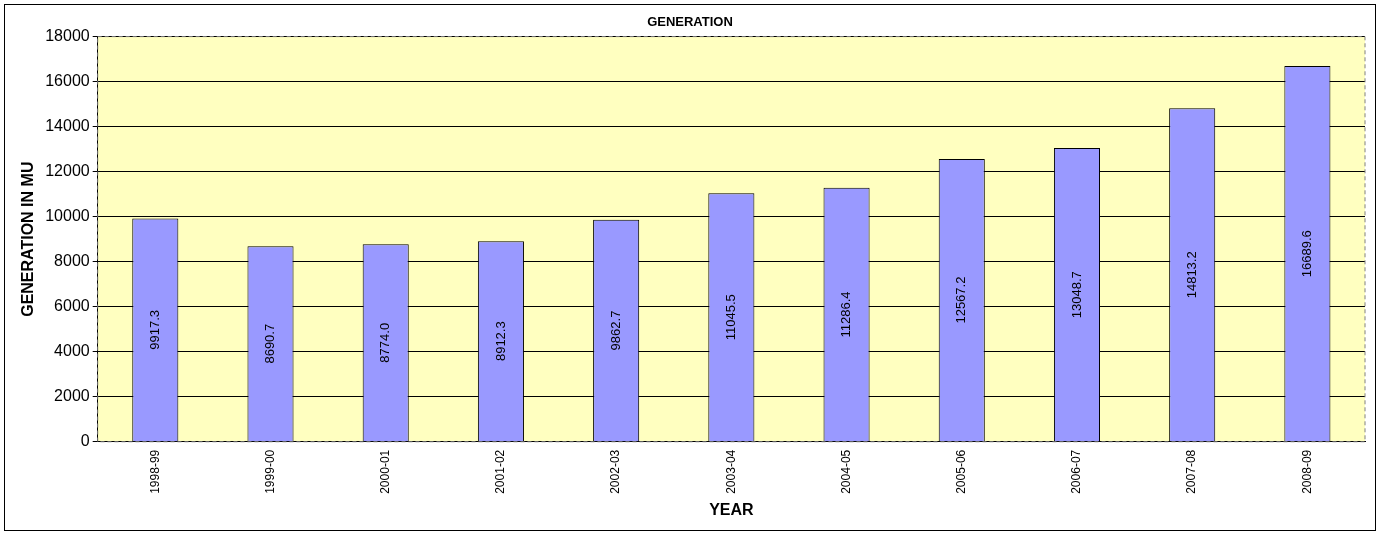 Image resolution: width=1382 pixels, height=537 pixels. What do you see at coordinates (1191, 471) in the screenshot?
I see `x-tick-label: 2007-08` at bounding box center [1191, 471].